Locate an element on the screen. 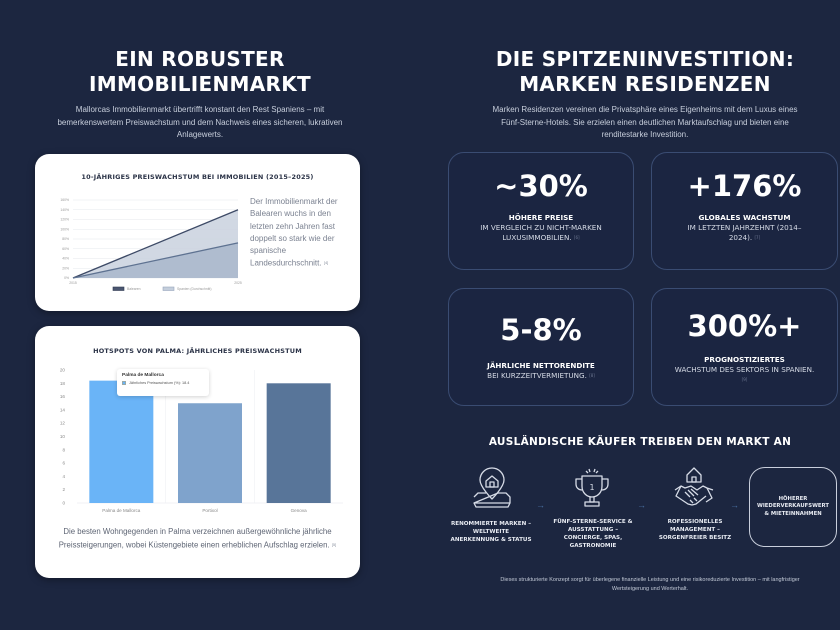 The width and height of the screenshot is (840, 630). y-tick-label: 140% is located at coordinates (64, 210).